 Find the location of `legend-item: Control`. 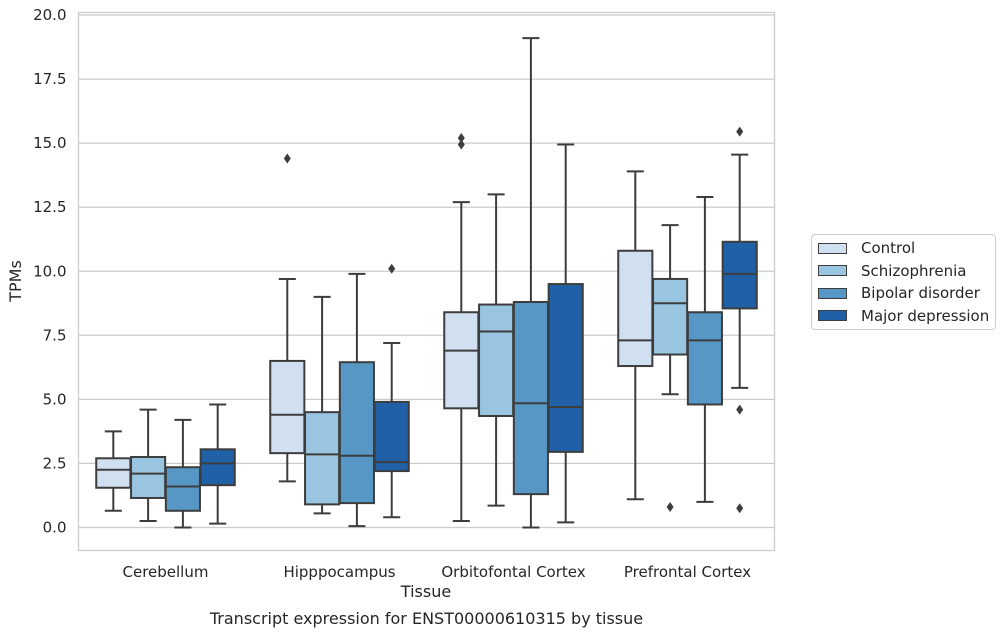

legend-item: Control is located at coordinates (866, 248).